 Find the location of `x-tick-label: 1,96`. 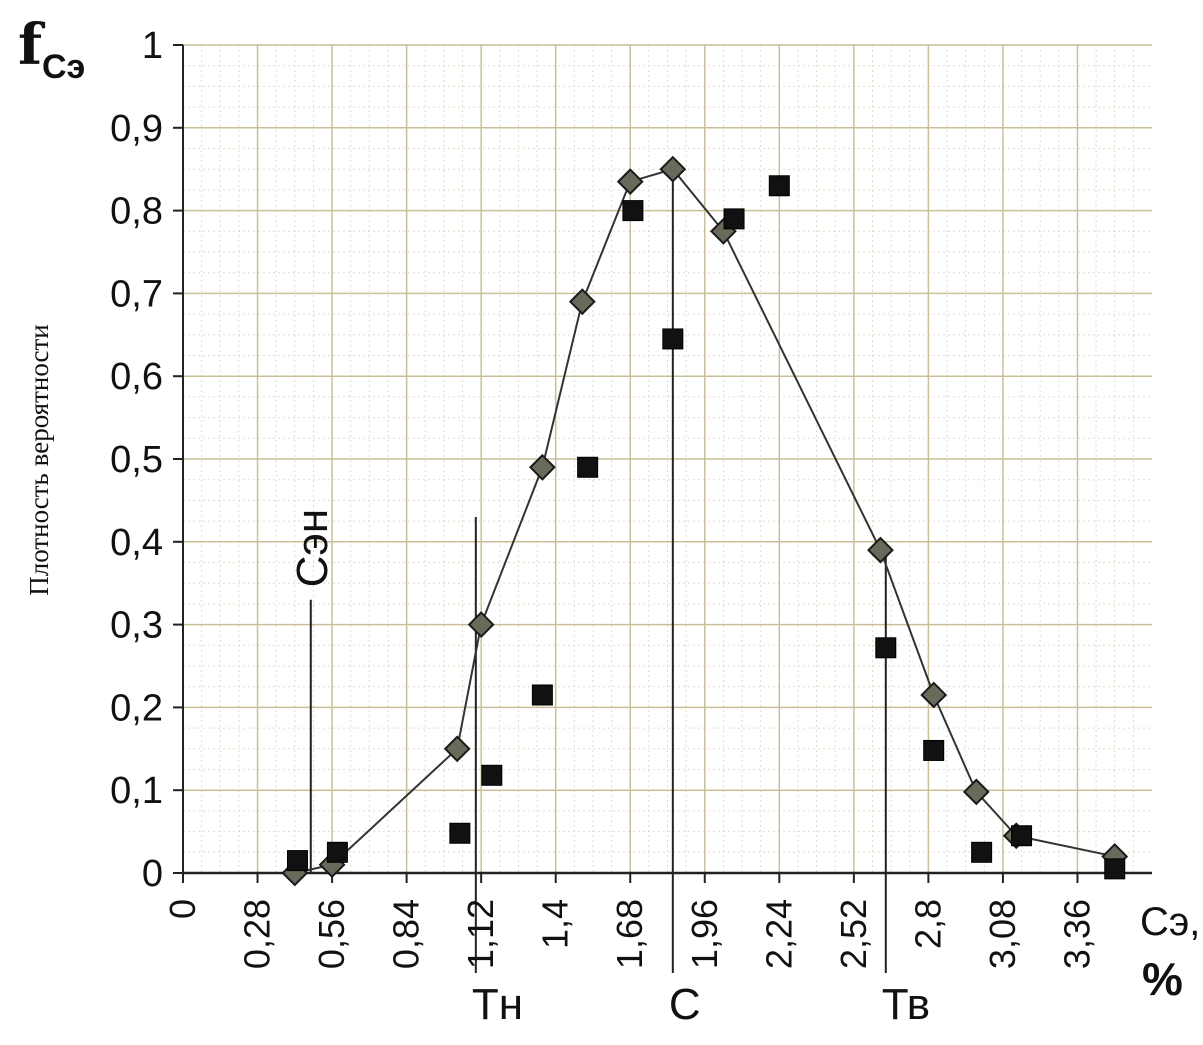

x-tick-label: 1,96 is located at coordinates (704, 934).